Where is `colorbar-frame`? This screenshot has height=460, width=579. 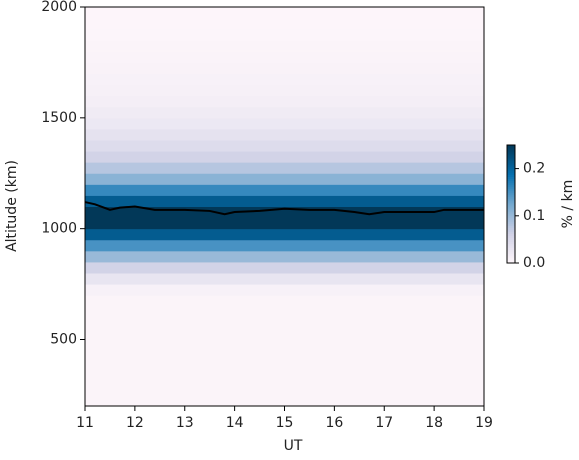 colorbar-frame is located at coordinates (511, 204).